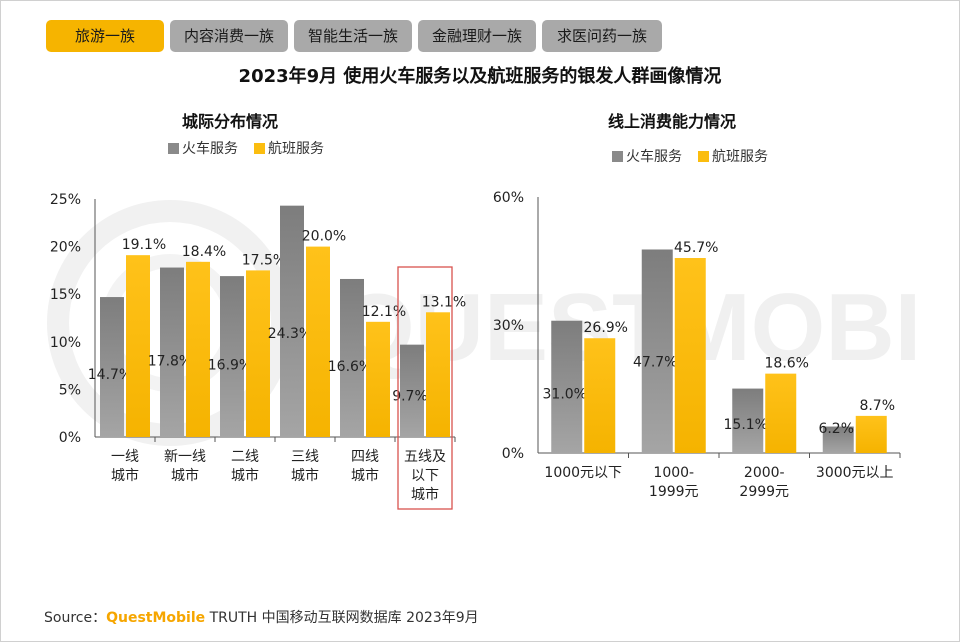 The image size is (960, 642). Describe the element at coordinates (230, 366) in the screenshot. I see `data-label-train: 16.9%` at that location.